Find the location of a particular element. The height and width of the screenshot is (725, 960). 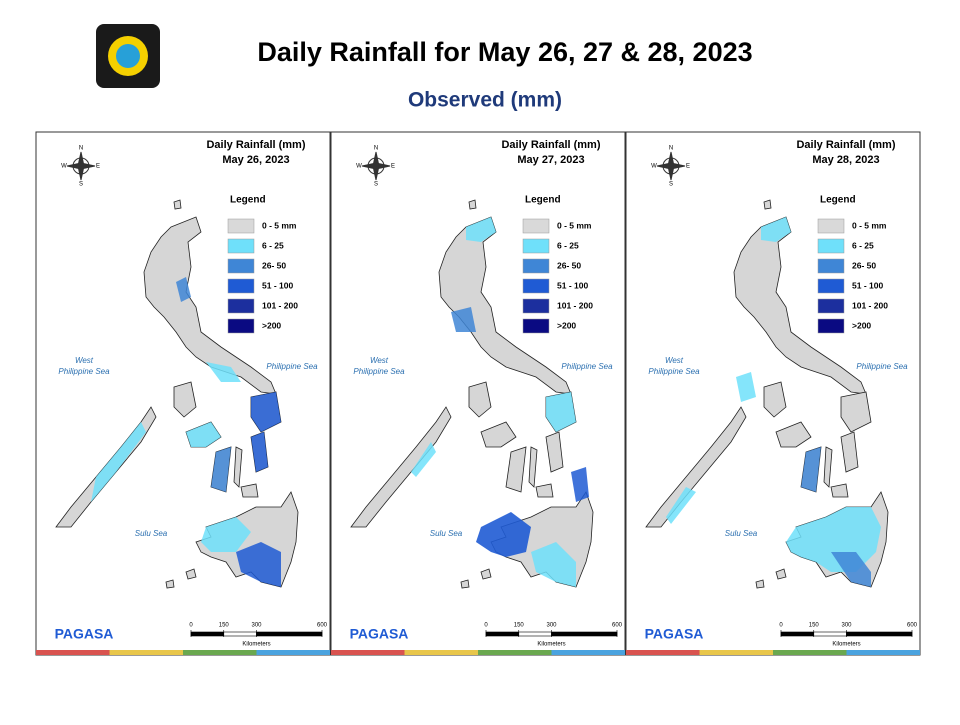

panel-date: May 27, 2023 is located at coordinates (550, 160).